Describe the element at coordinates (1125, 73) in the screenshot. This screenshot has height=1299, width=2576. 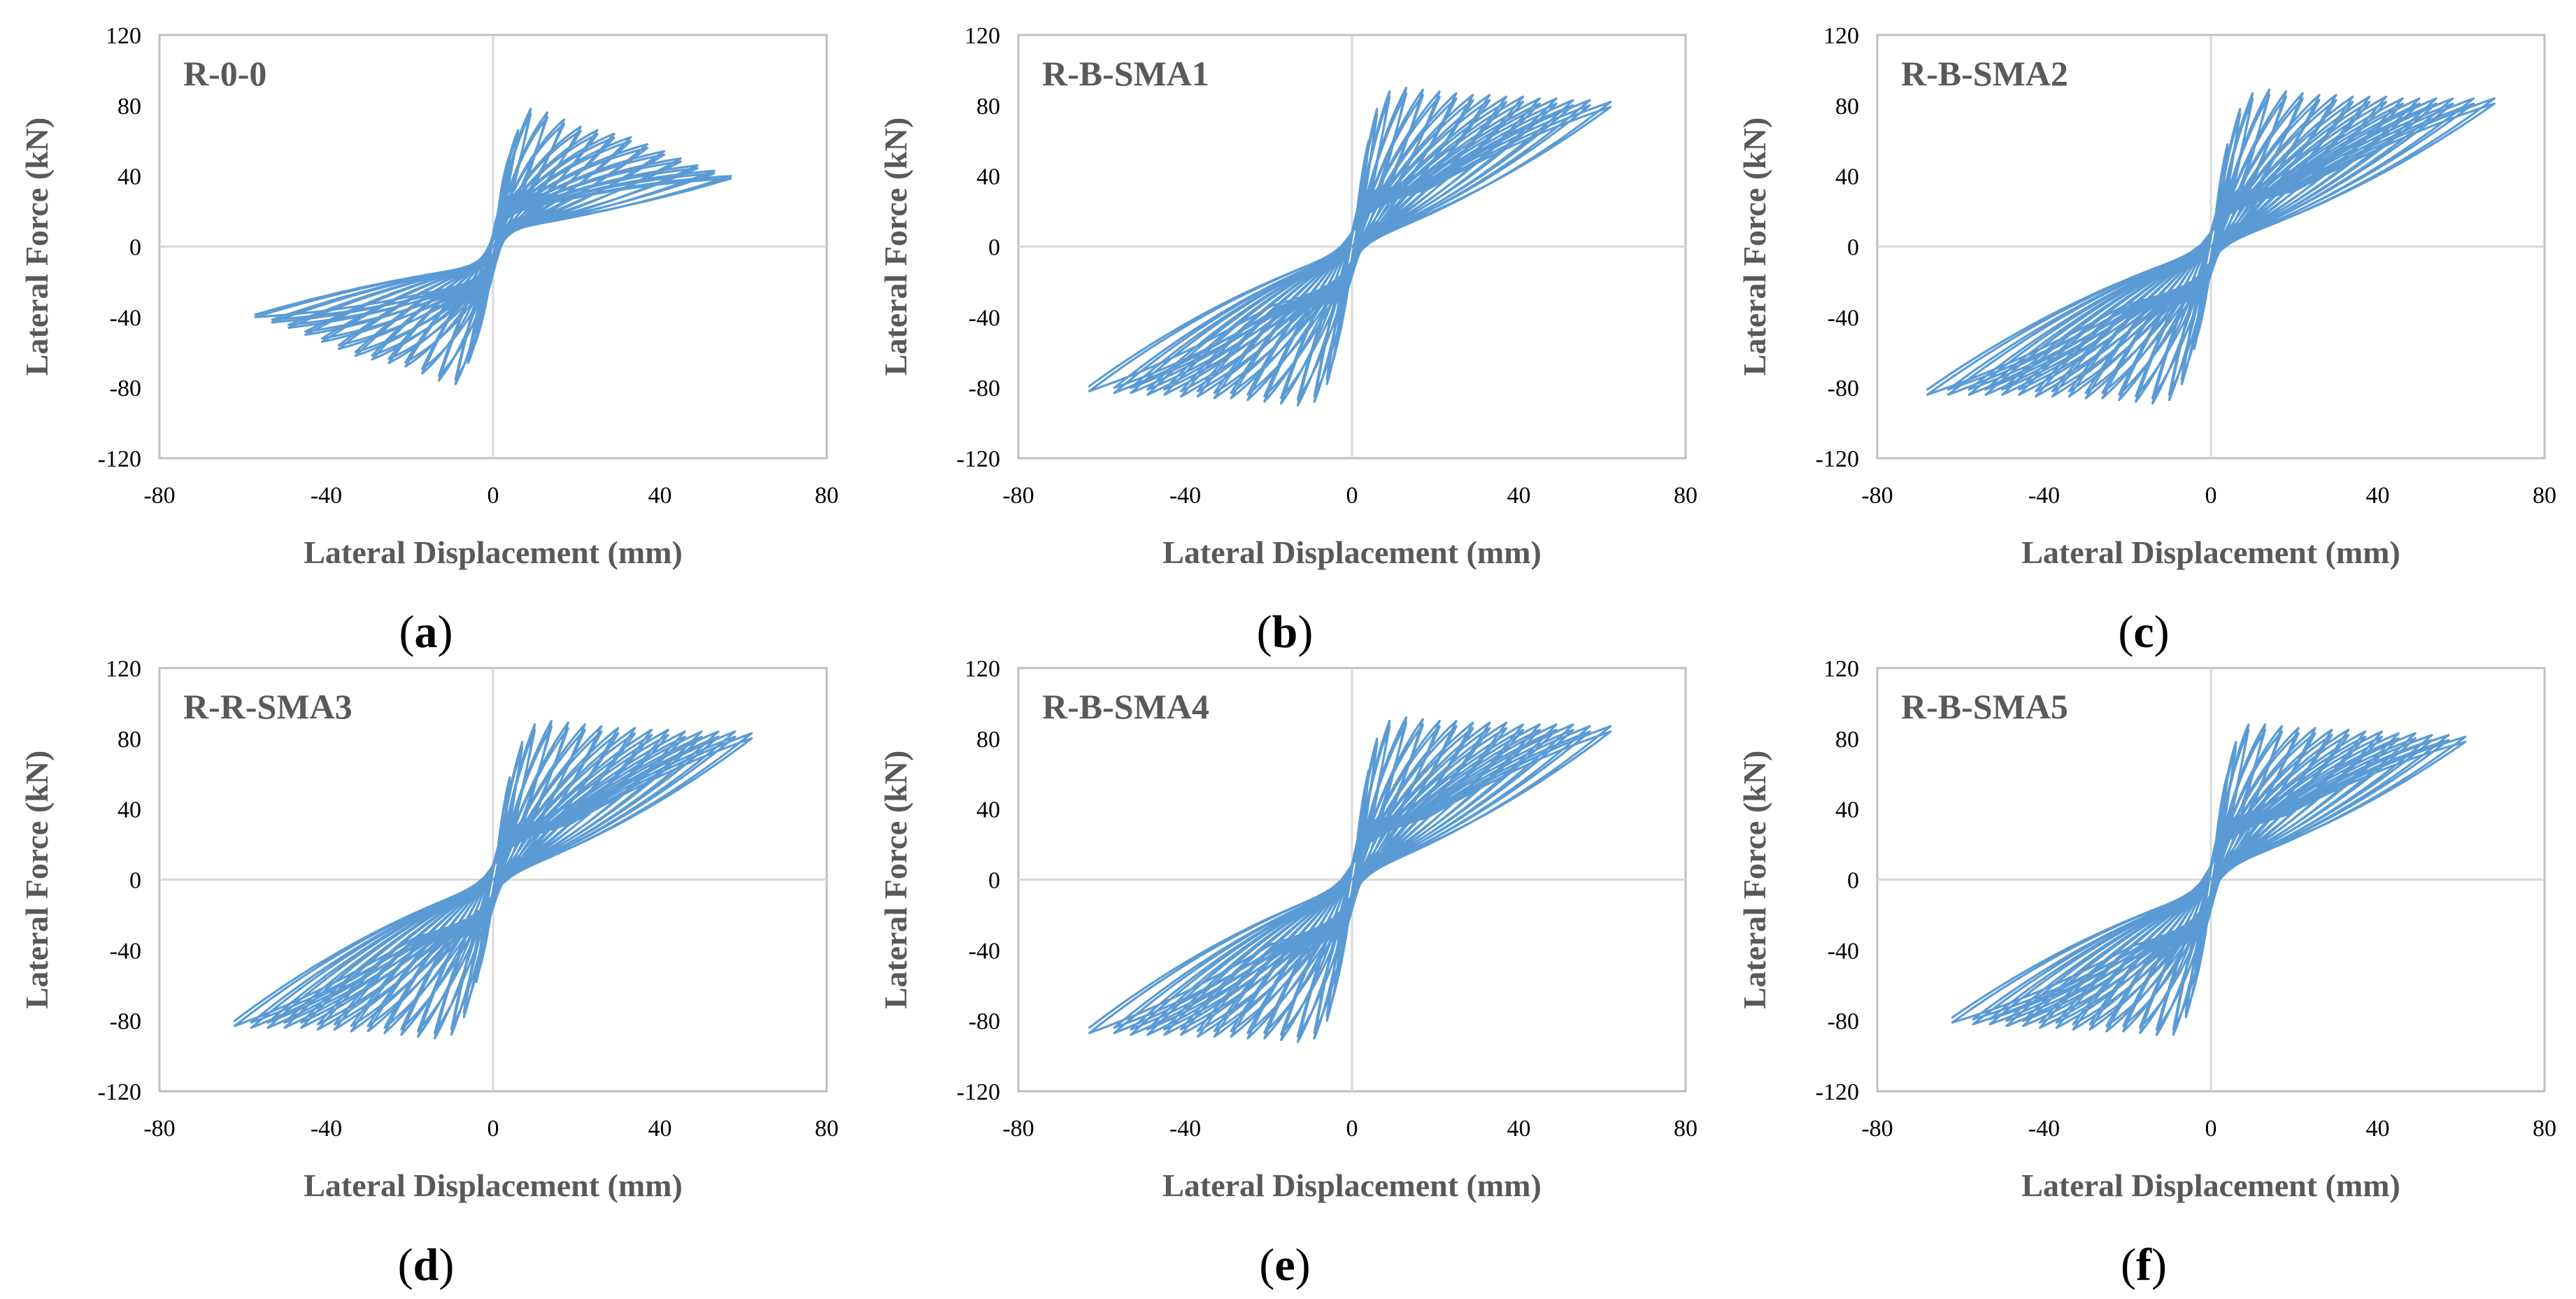
I see `panel-title: R-B-SMA1` at that location.